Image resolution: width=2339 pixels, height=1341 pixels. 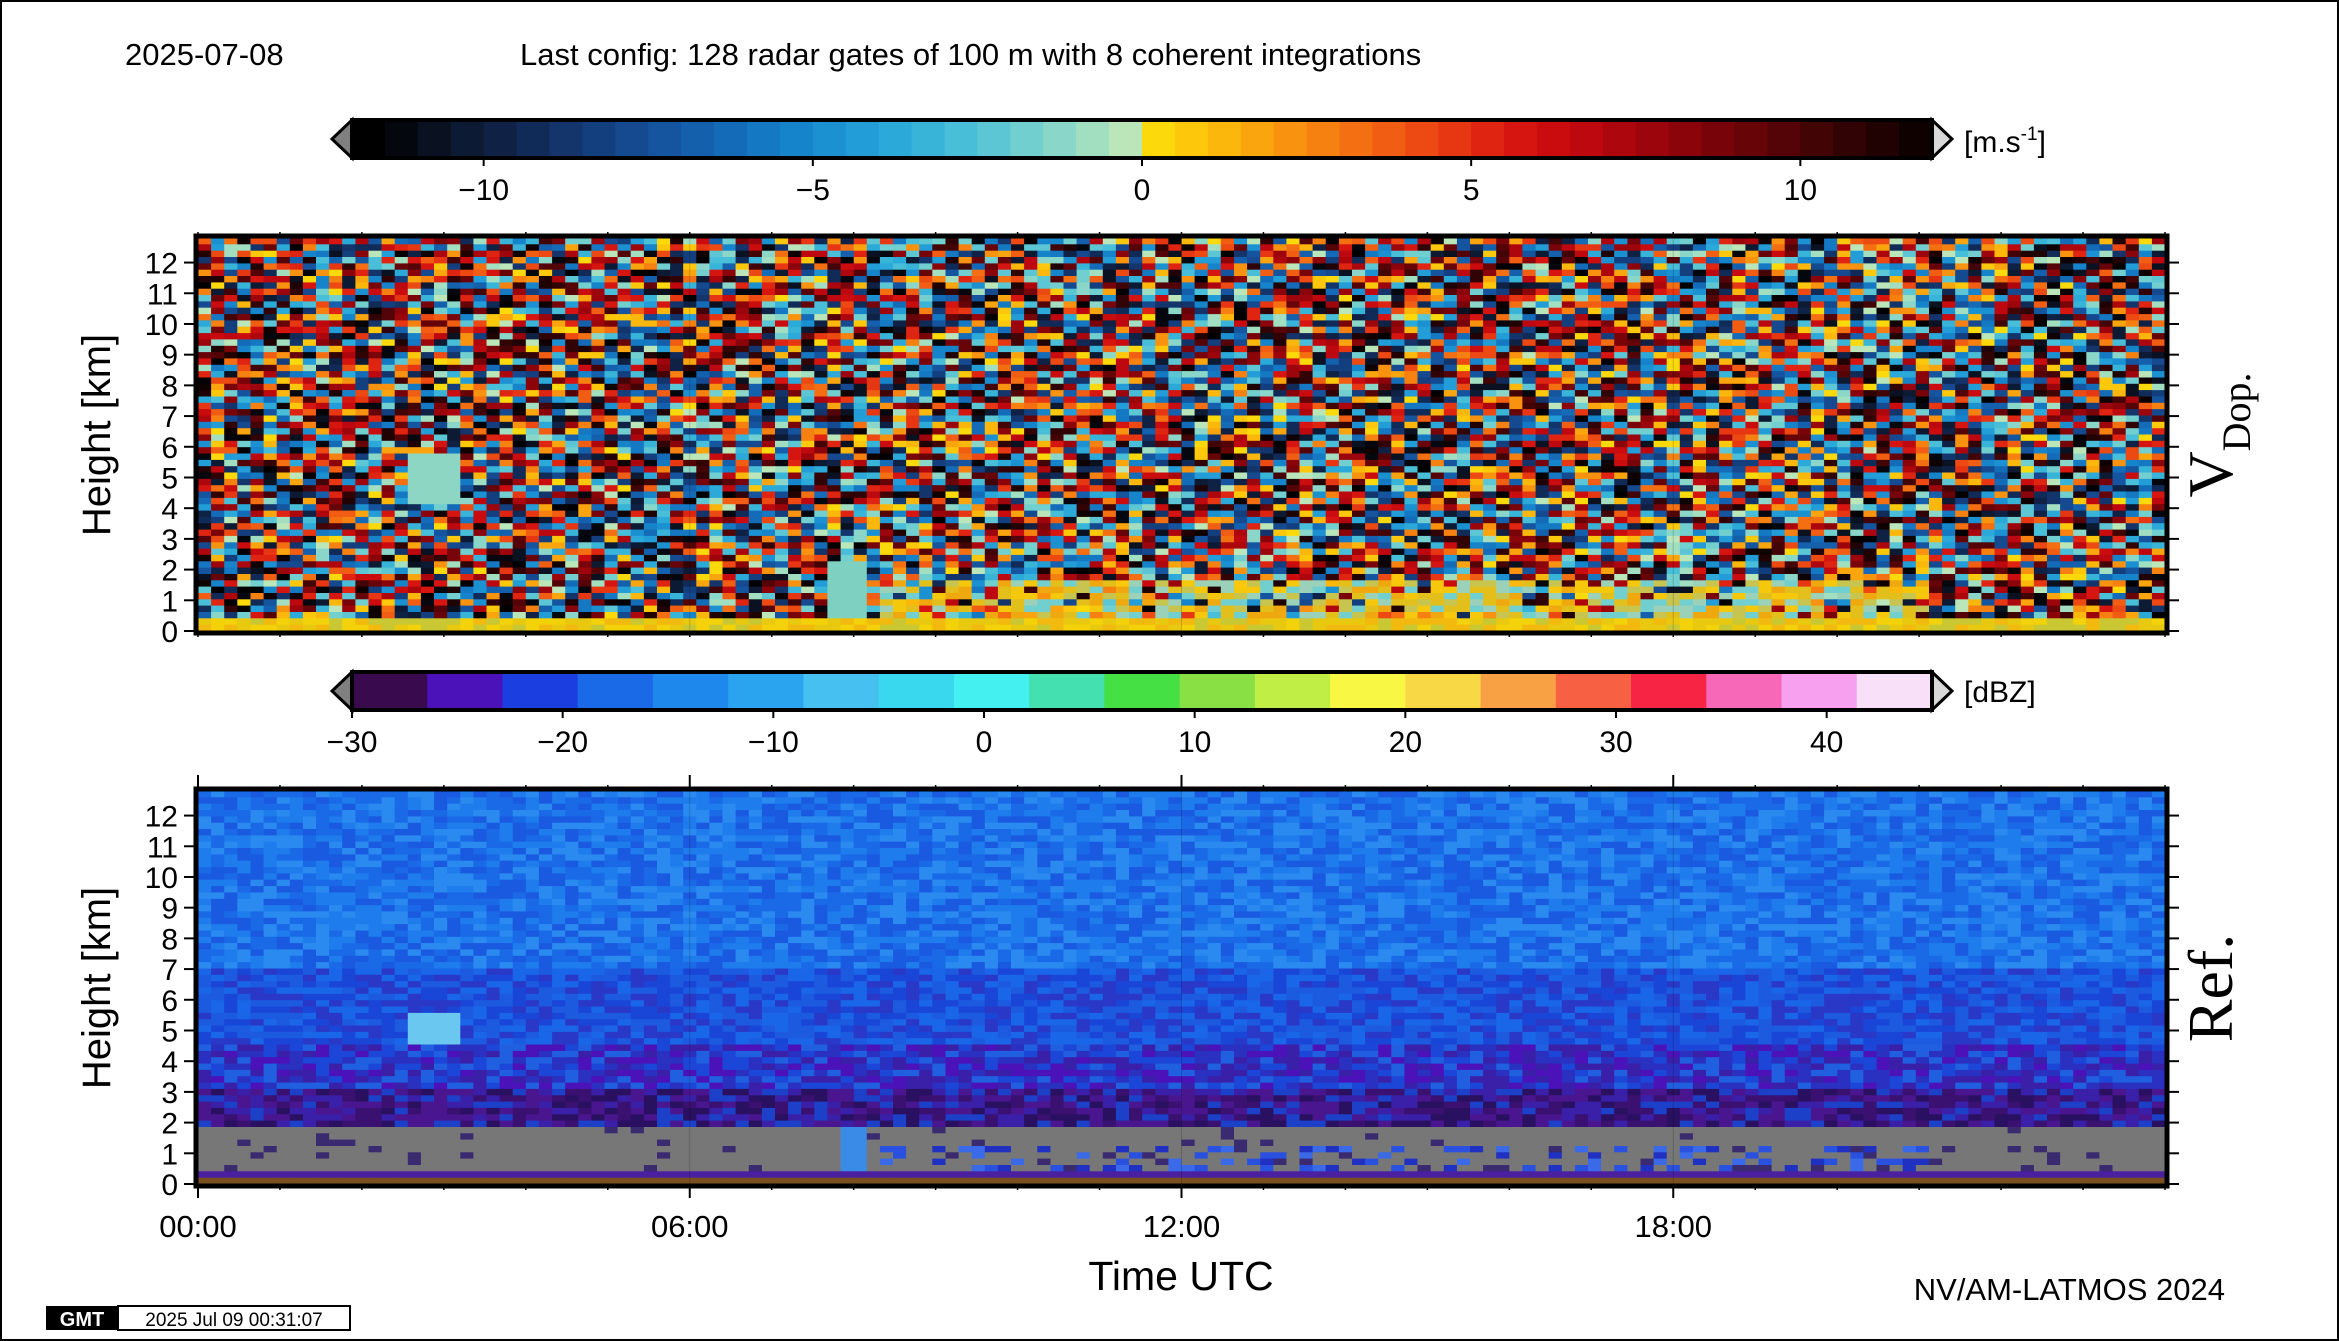 I want to click on doppler-colorbar-unit: [m.s-1], so click(x=2005, y=141).